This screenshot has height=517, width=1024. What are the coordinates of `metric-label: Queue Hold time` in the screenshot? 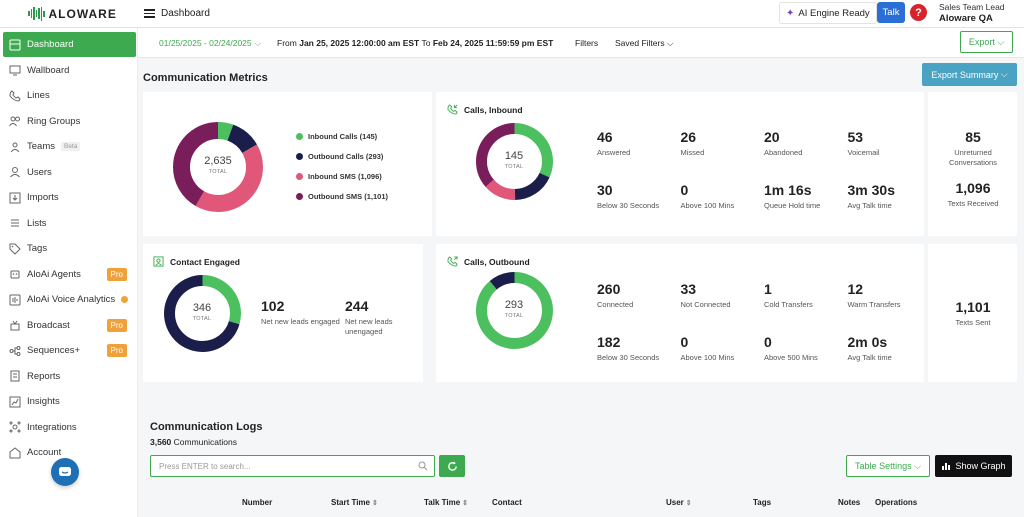 It's located at (792, 205).